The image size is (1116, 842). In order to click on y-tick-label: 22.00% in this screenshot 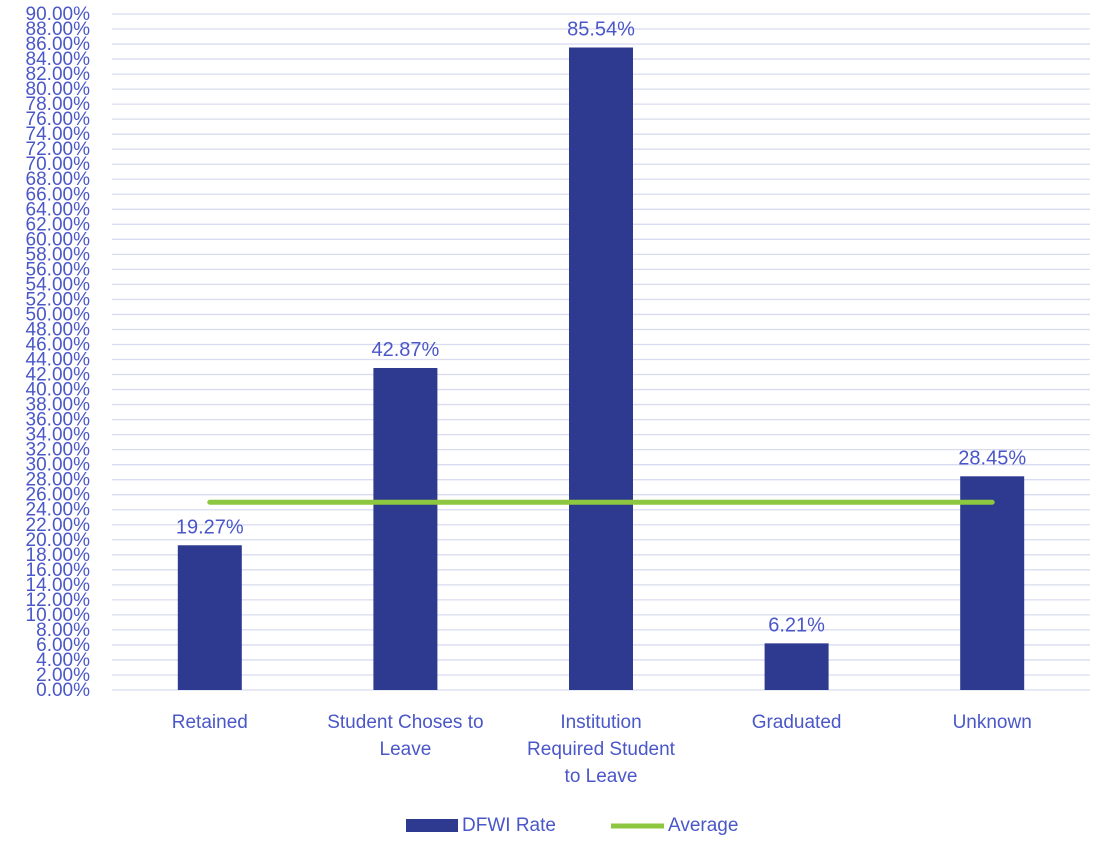, I will do `click(58, 525)`.